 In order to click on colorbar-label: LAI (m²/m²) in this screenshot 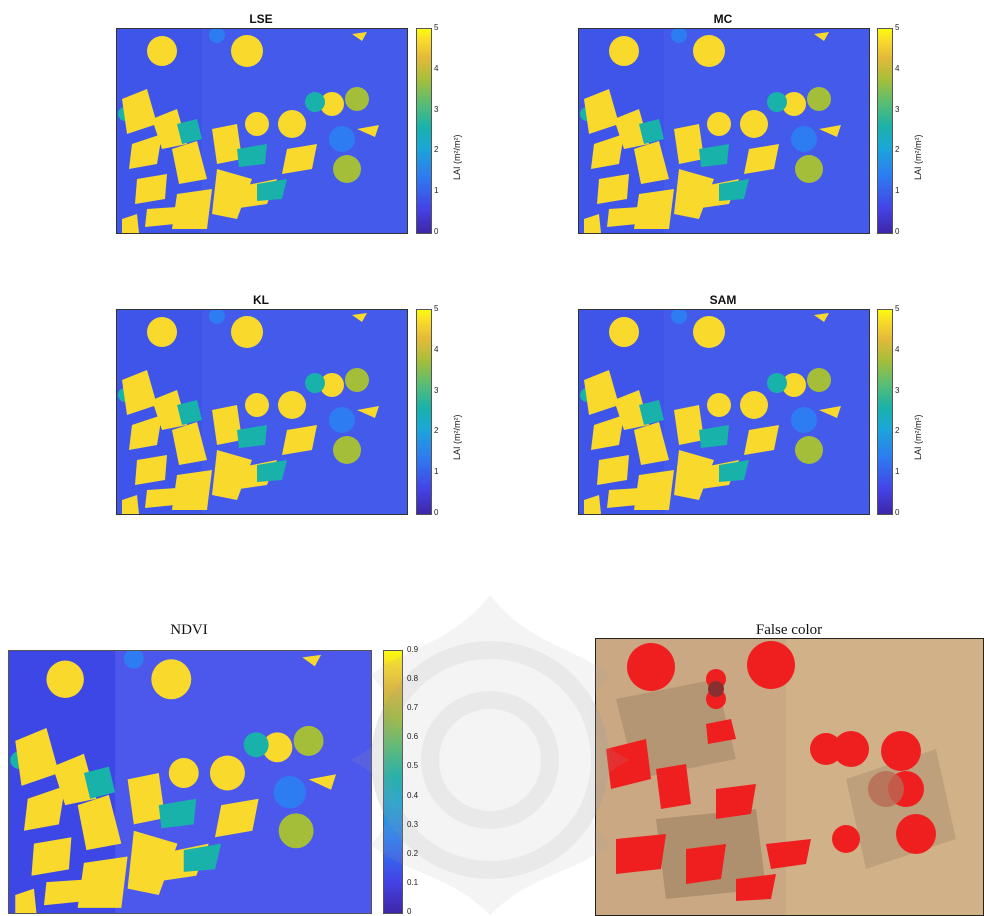, I will do `click(918, 157)`.